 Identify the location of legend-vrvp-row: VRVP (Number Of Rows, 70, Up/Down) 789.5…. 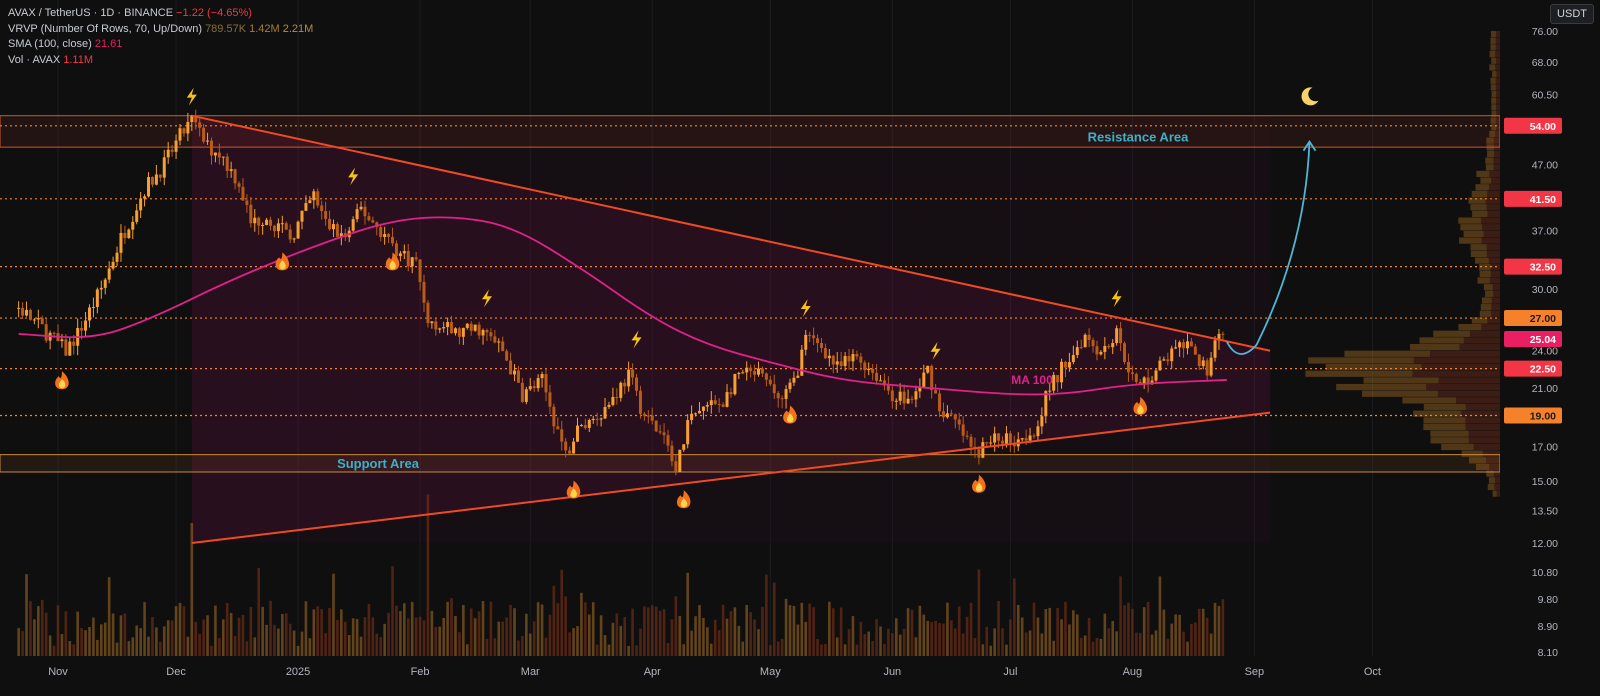
(160, 30).